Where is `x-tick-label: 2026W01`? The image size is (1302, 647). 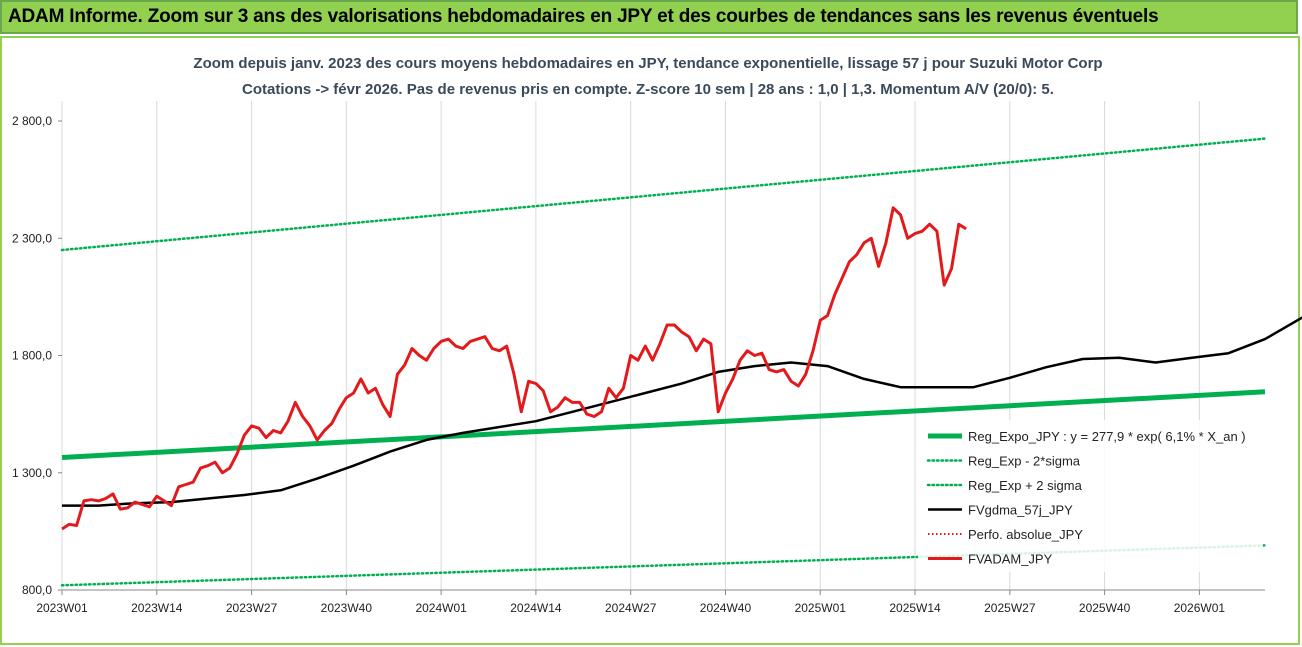
x-tick-label: 2026W01 is located at coordinates (1200, 608).